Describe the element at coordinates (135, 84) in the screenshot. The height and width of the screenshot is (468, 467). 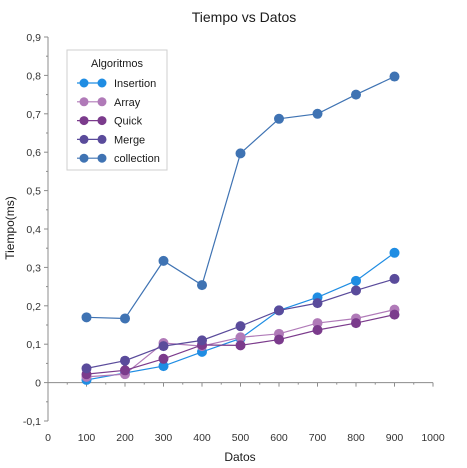
I see `legend-label: Insertion` at that location.